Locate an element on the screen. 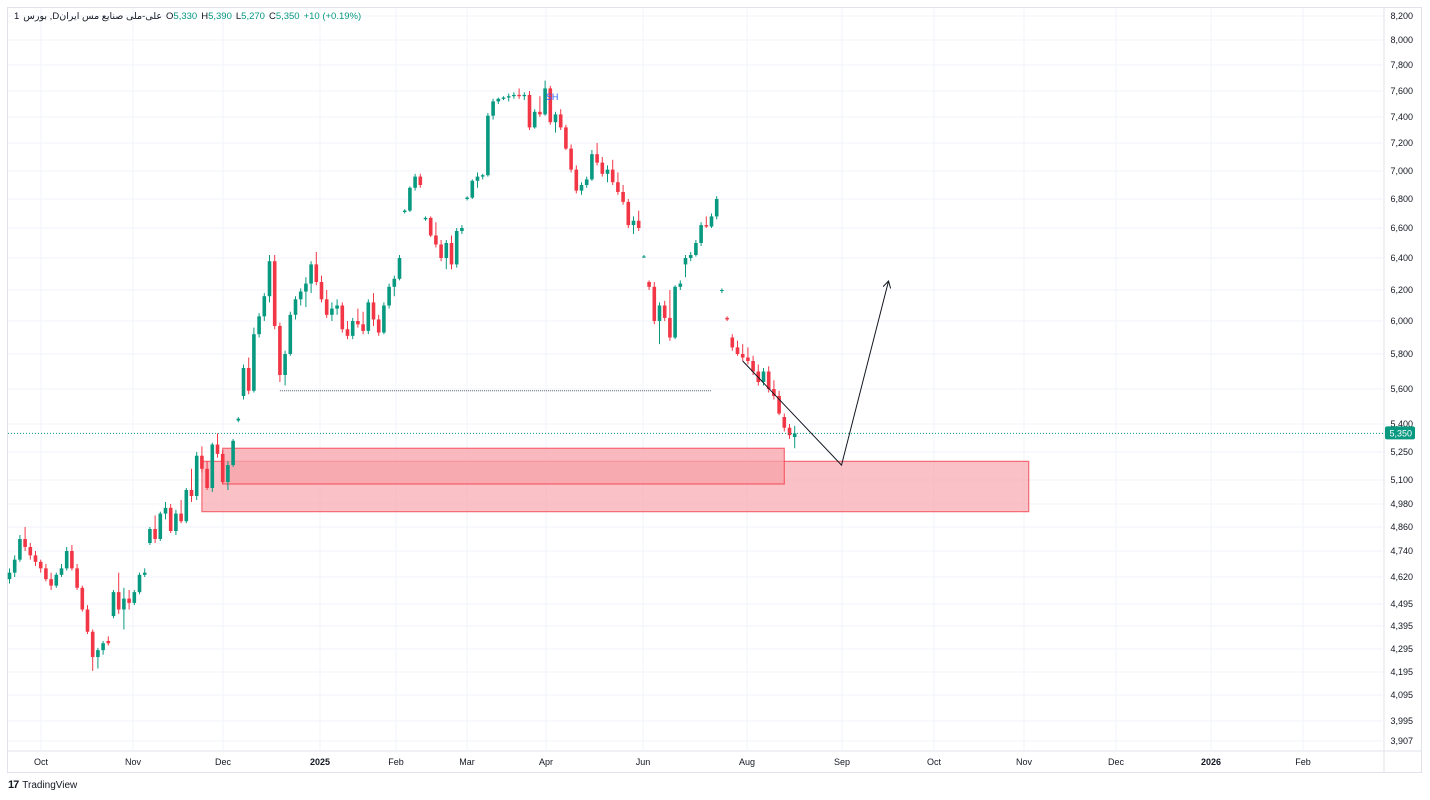  y-axis-label: 6,400 is located at coordinates (1401, 258).